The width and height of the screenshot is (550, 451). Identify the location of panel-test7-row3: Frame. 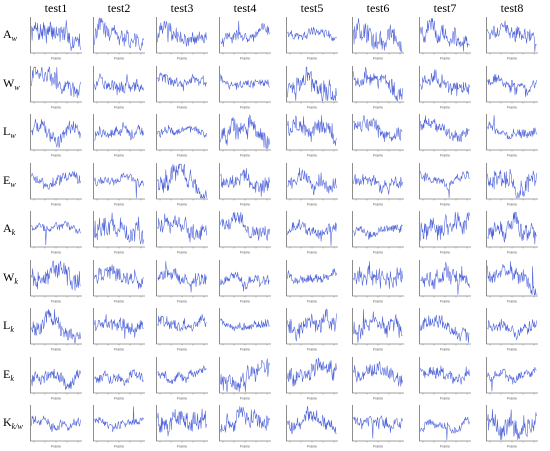
(445, 184).